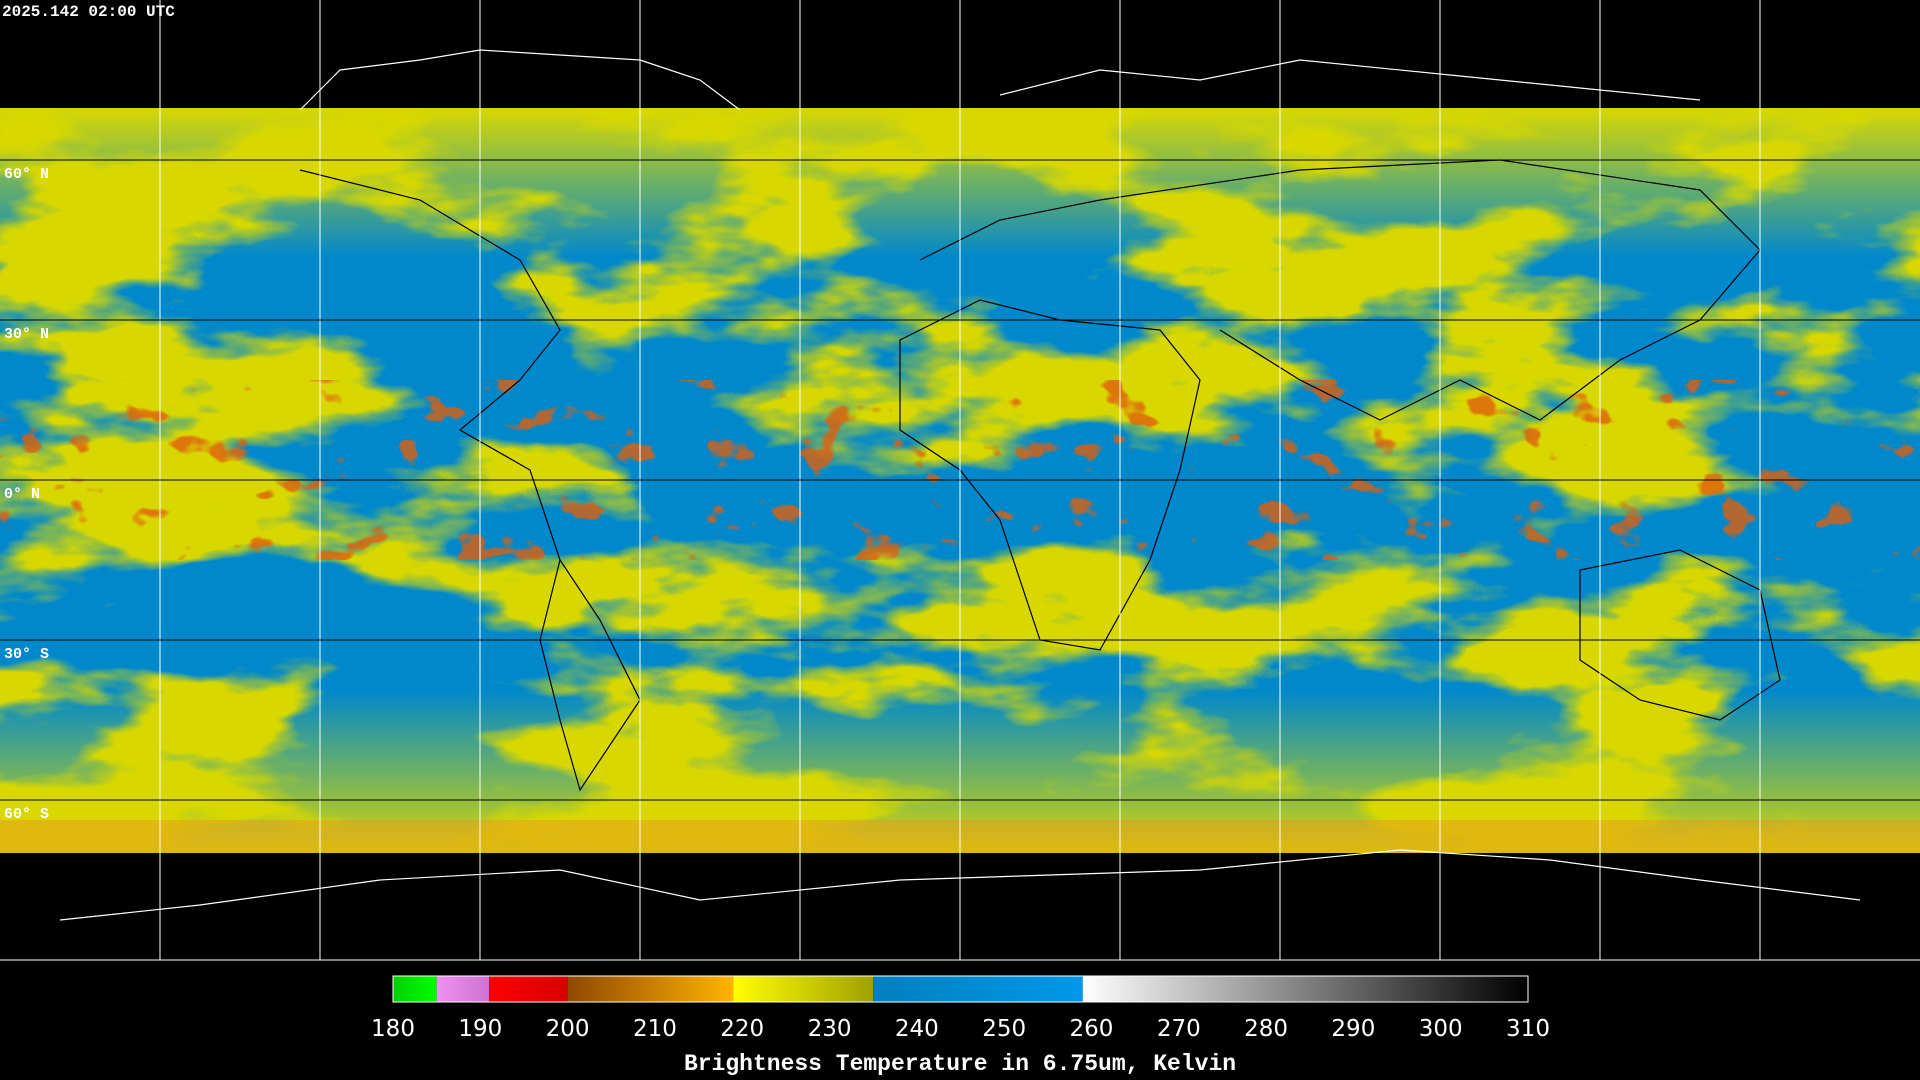  Describe the element at coordinates (393, 1029) in the screenshot. I see `colorbar-tick-label: 180` at that location.